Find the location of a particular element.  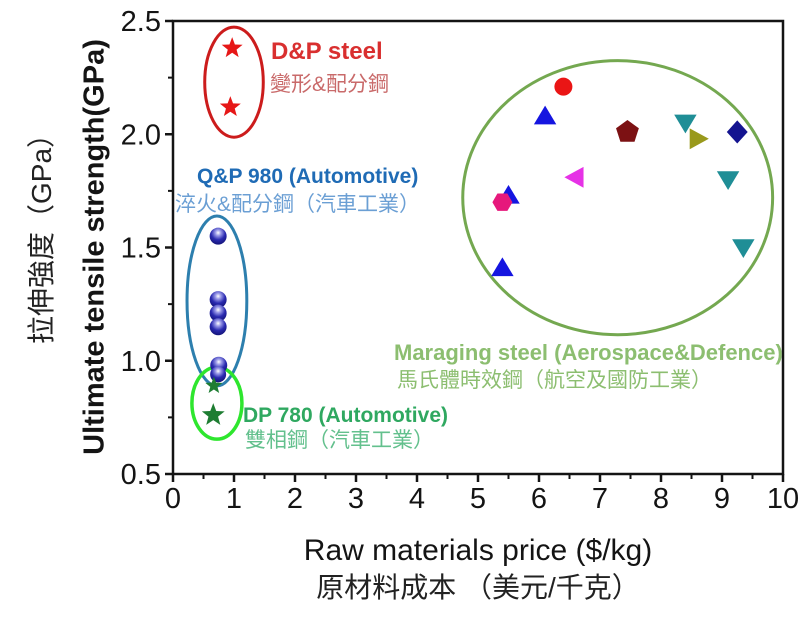

x-tick-label-8: 8 is located at coordinates (661, 499).